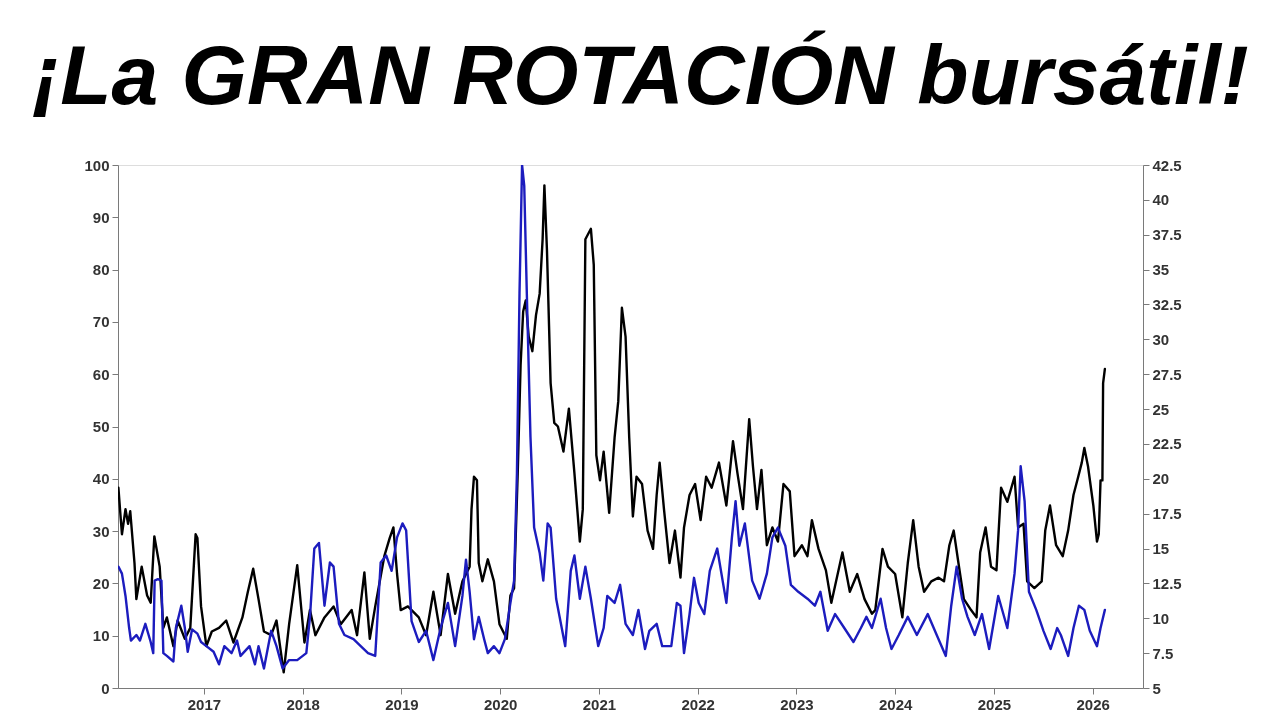 This screenshot has width=1280, height=720. What do you see at coordinates (1167, 374) in the screenshot?
I see `y2-tick-label: 27.5` at bounding box center [1167, 374].